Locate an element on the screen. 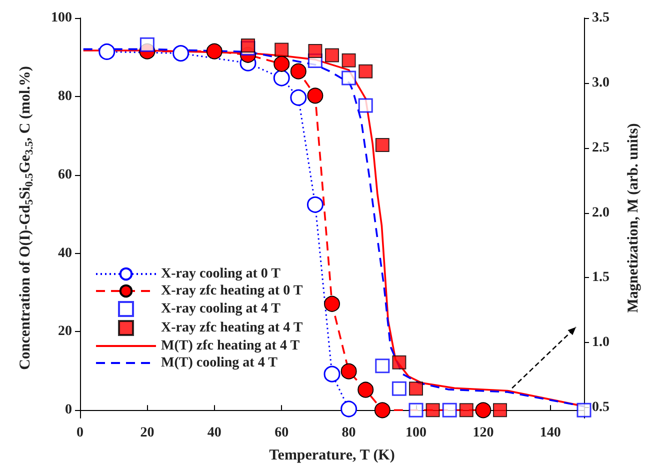 The width and height of the screenshot is (649, 470). legend-label: X-ray zfc heating at 4 T is located at coordinates (232, 328).